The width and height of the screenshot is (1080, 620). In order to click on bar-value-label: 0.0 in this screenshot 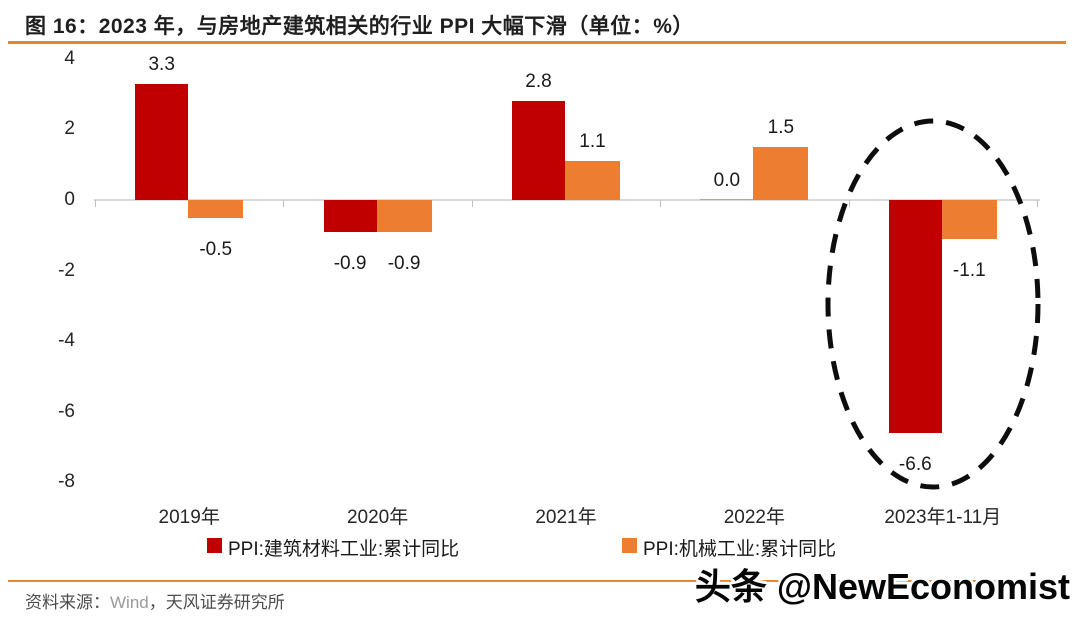, I will do `click(727, 180)`.